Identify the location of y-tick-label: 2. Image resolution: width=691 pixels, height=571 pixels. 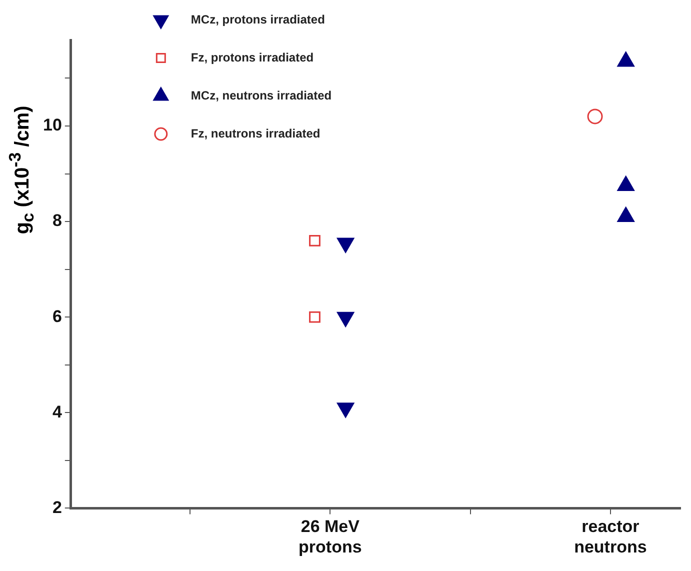
(57, 507).